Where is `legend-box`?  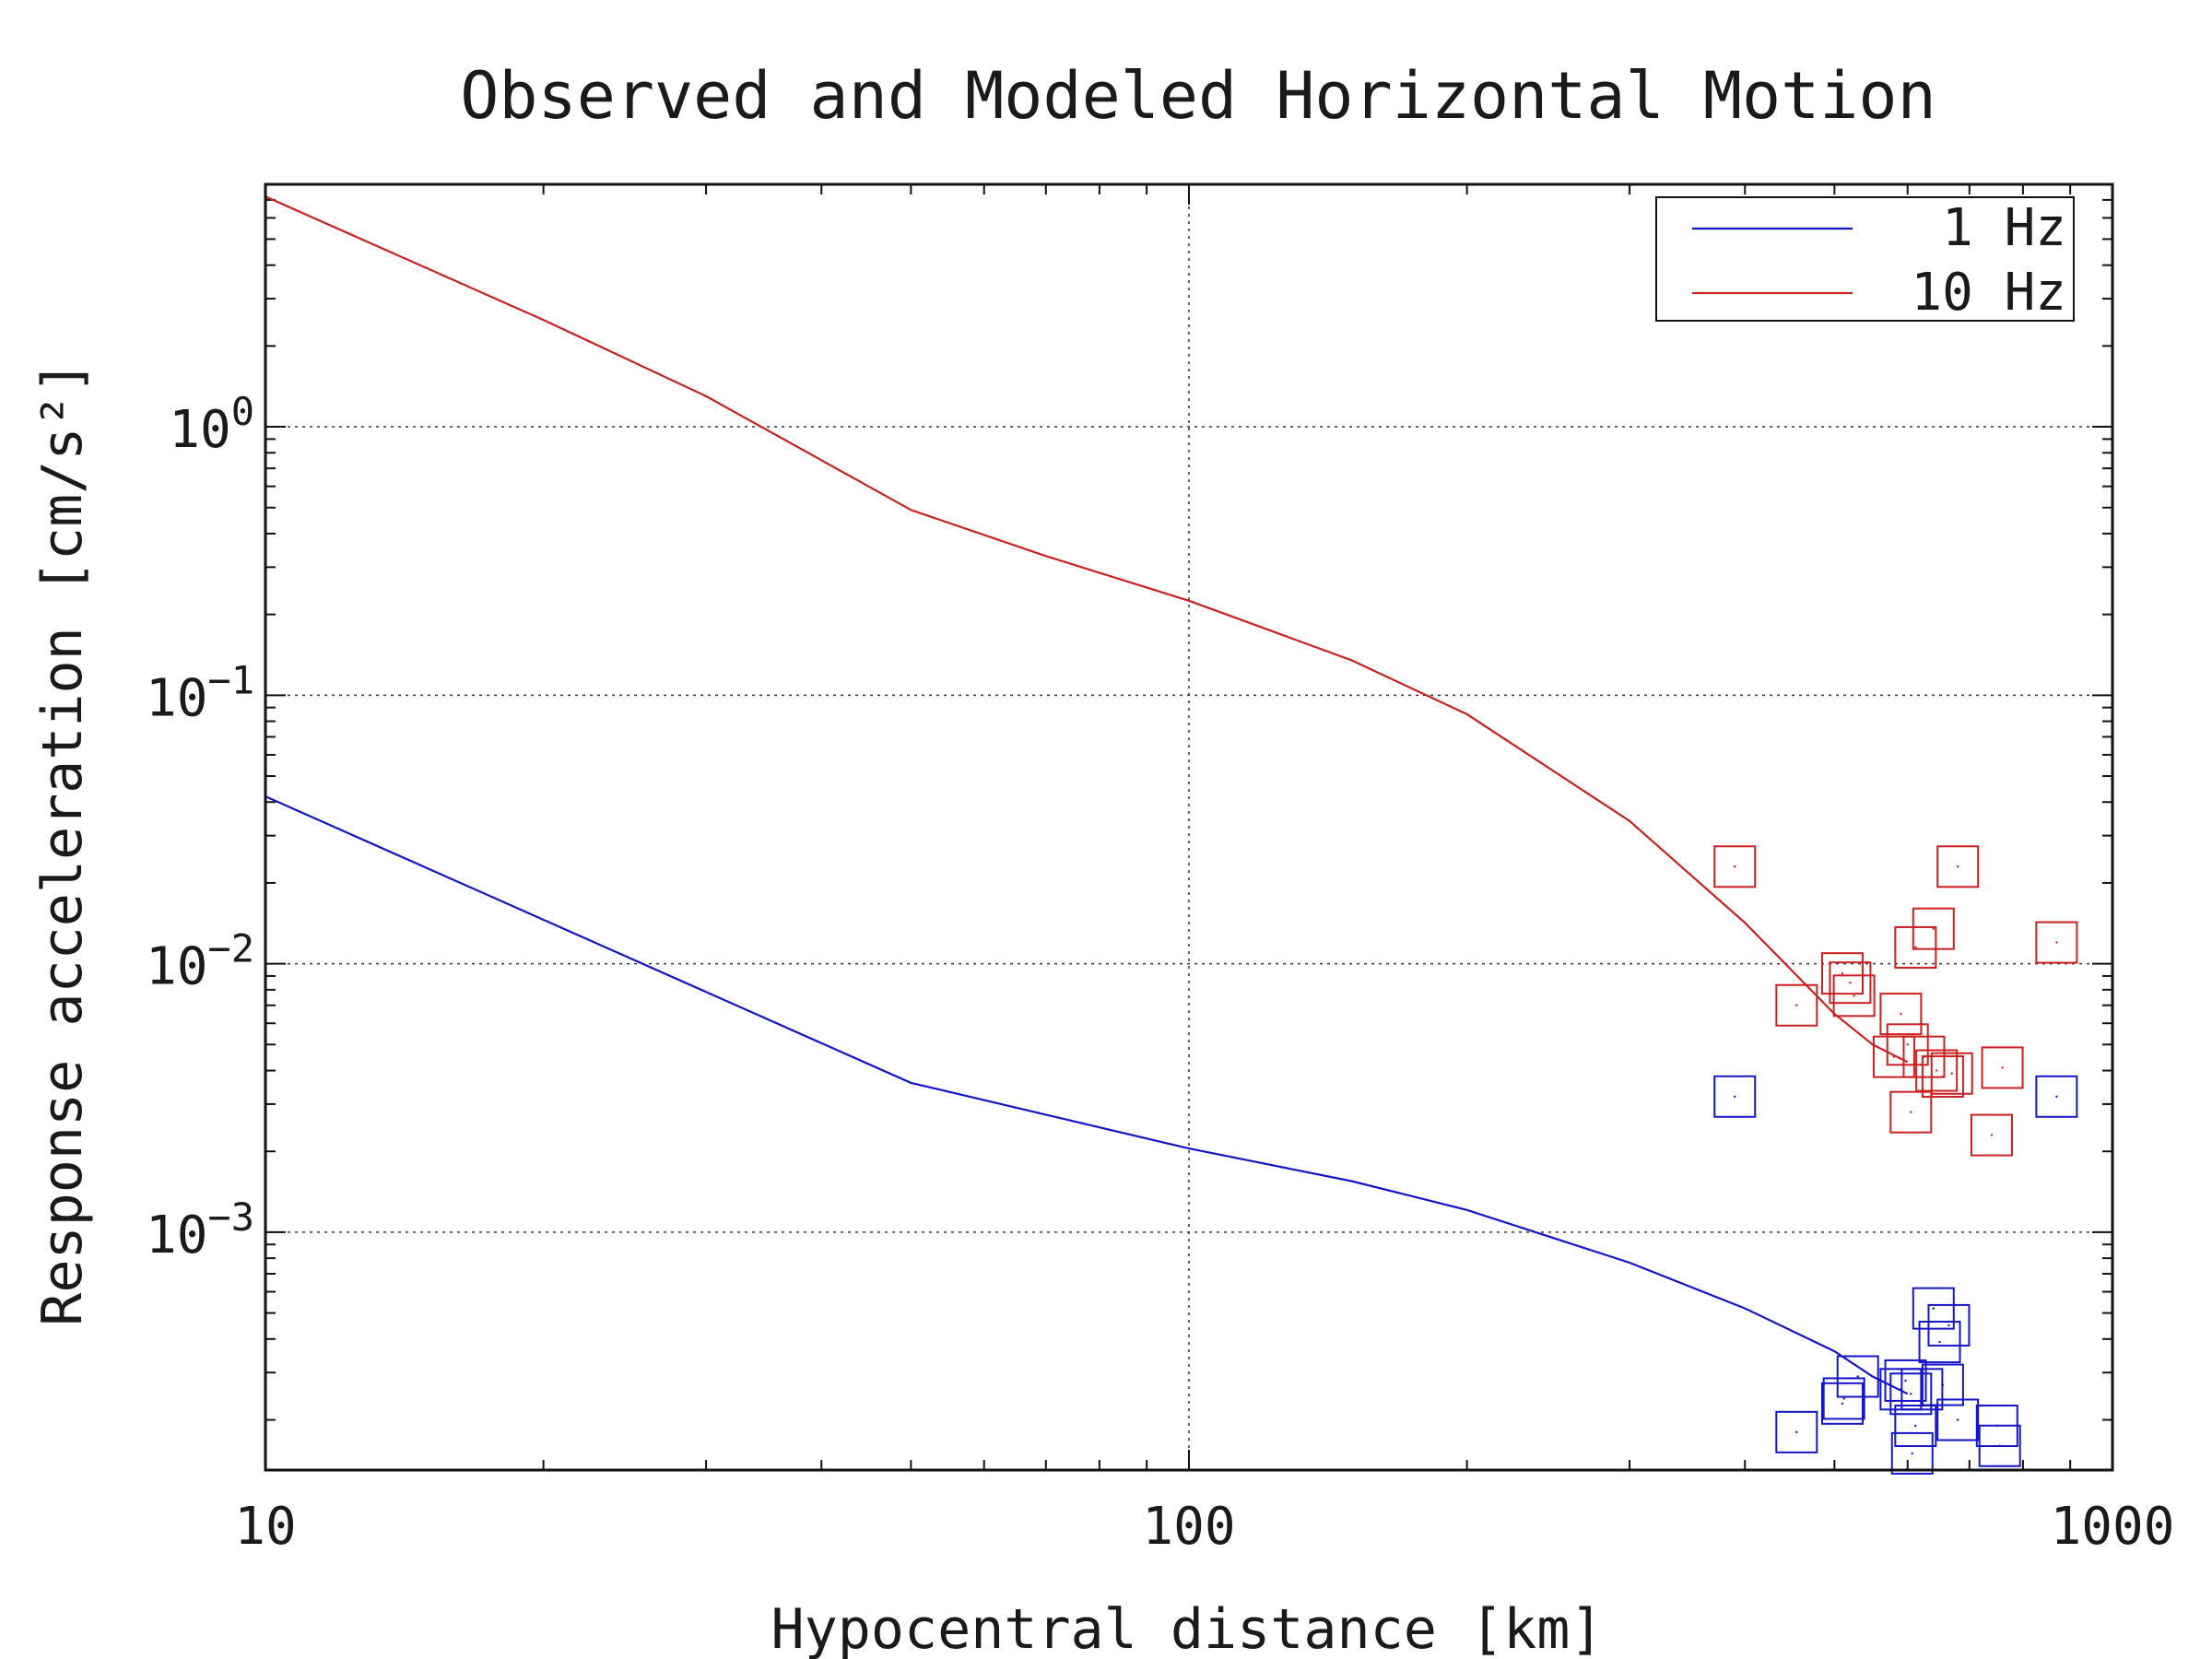
legend-box is located at coordinates (1865, 259).